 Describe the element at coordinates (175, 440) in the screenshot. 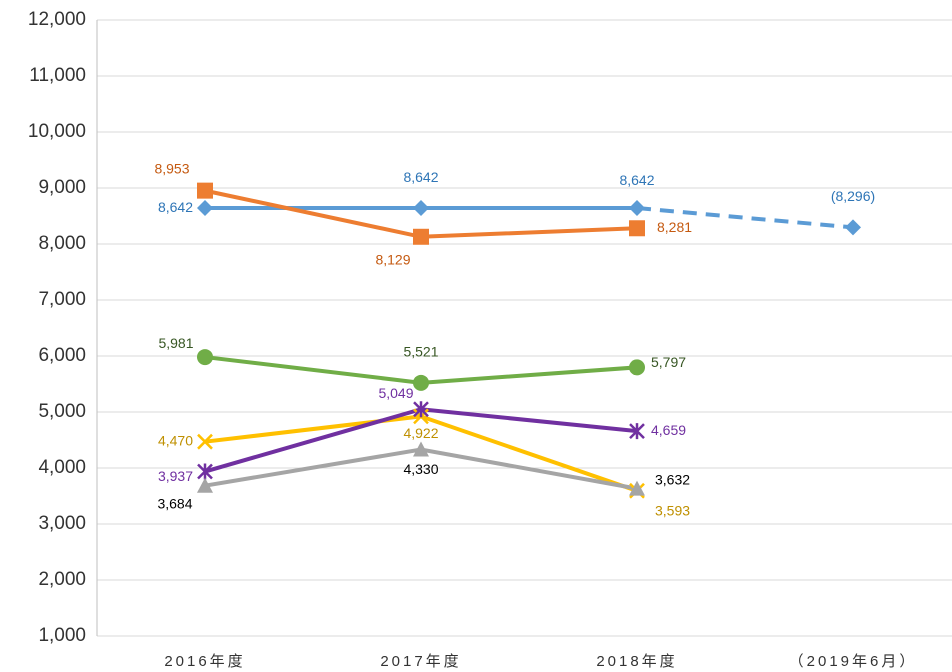

I see `data-label: 4,470` at that location.